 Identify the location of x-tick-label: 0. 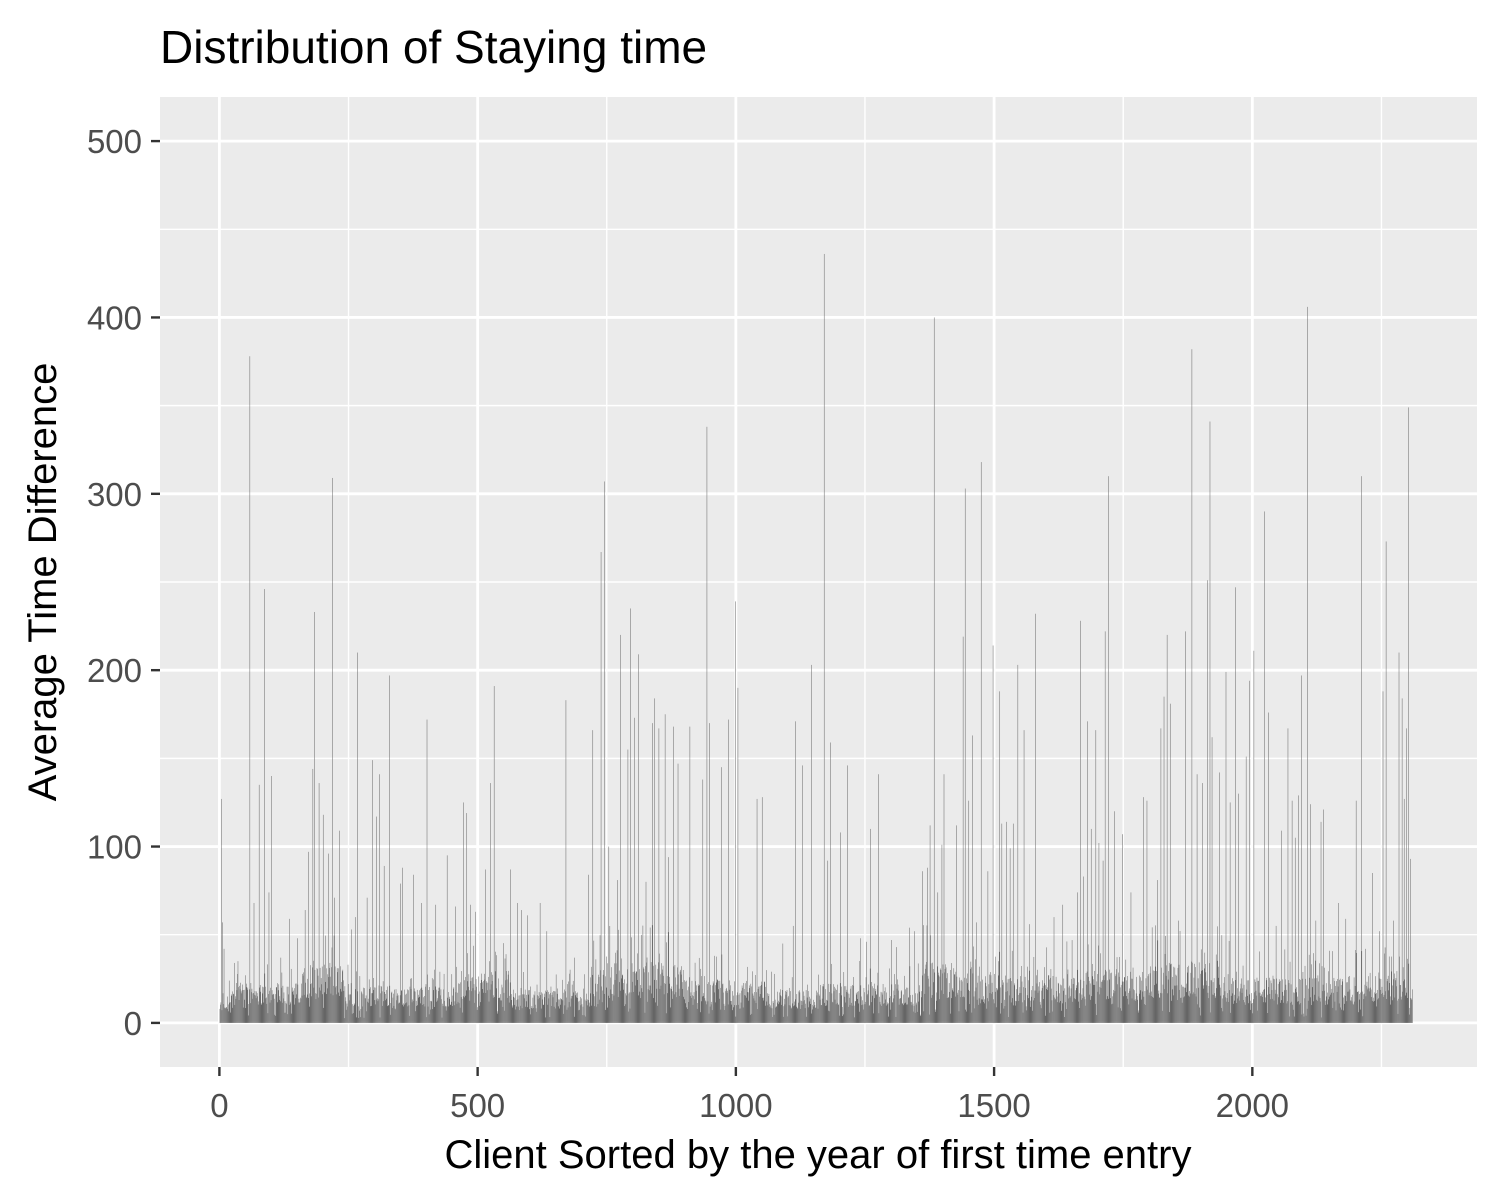
(219, 1105).